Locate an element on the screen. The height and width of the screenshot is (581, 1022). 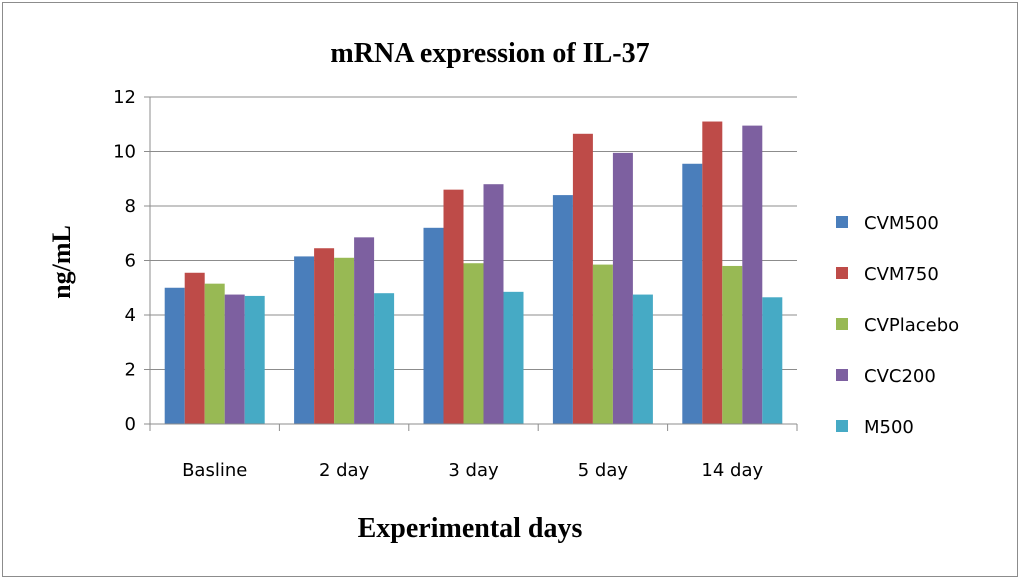
legend-swatch-cvc200 is located at coordinates (842, 375).